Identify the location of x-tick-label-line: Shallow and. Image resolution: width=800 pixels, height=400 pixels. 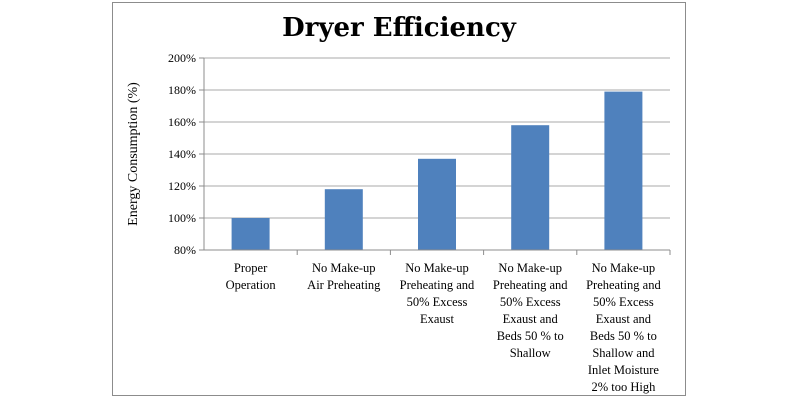
(623, 353).